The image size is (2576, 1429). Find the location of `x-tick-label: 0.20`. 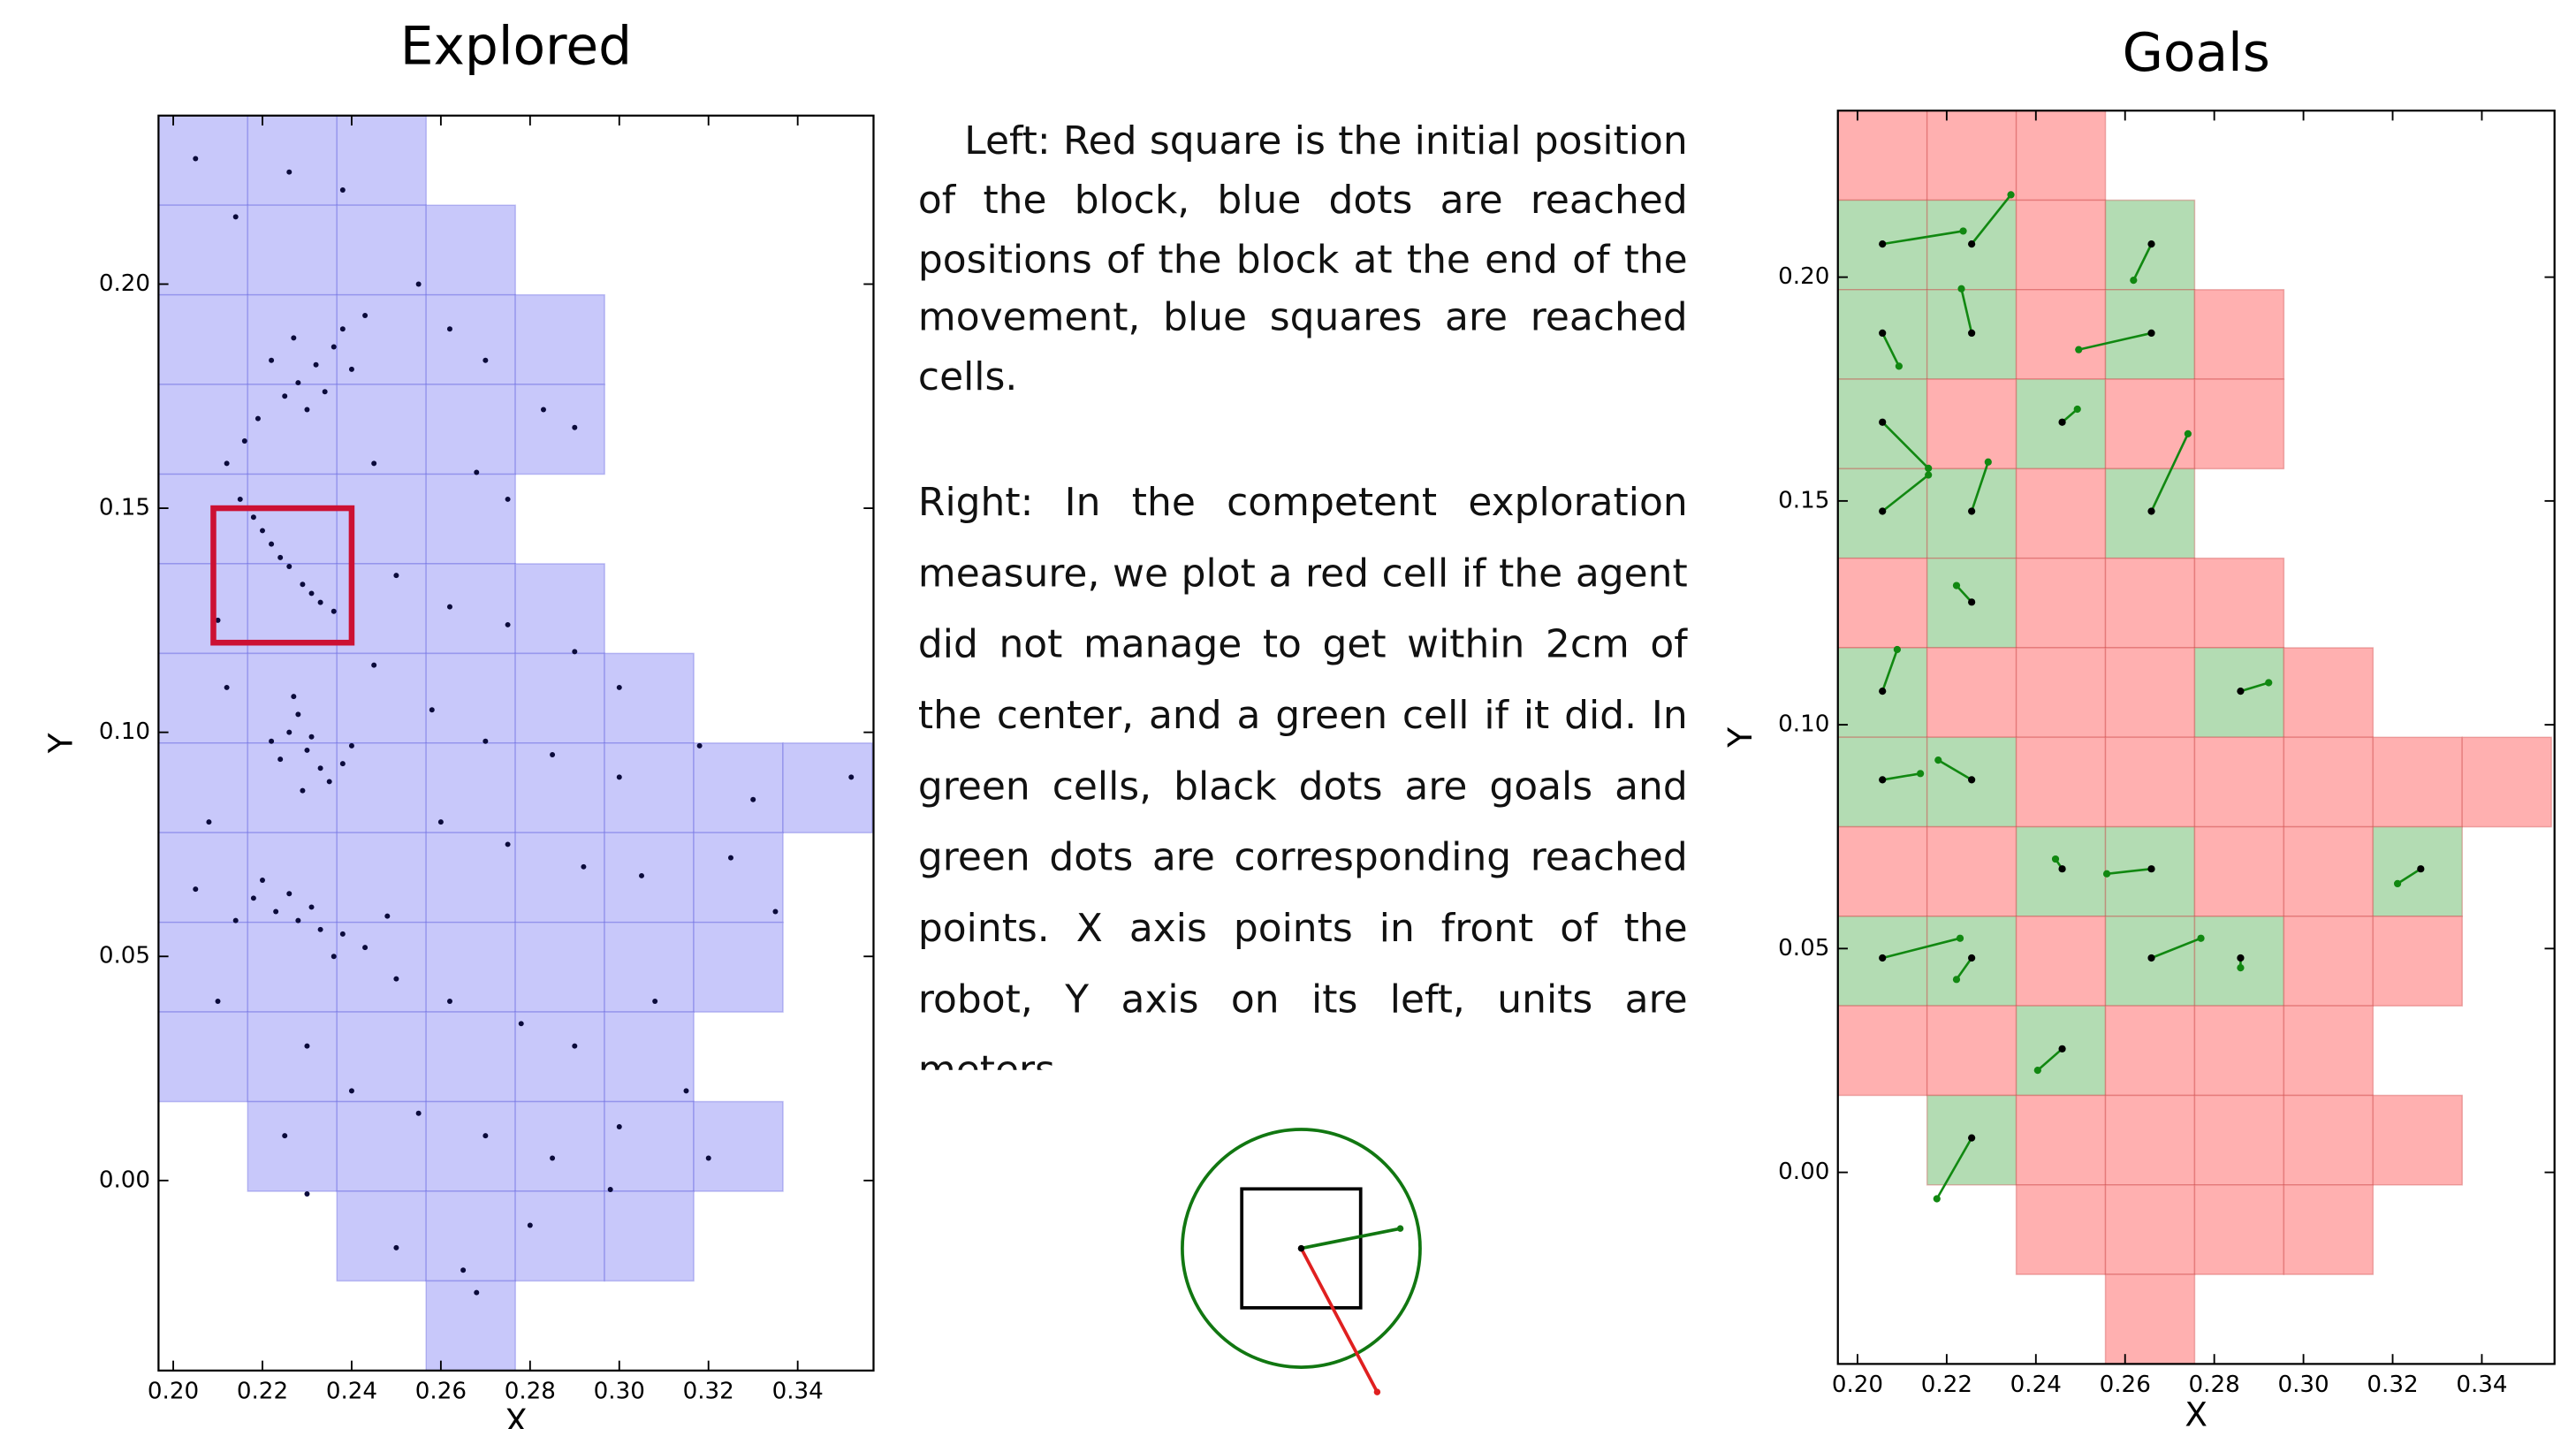

x-tick-label: 0.20 is located at coordinates (173, 1392).